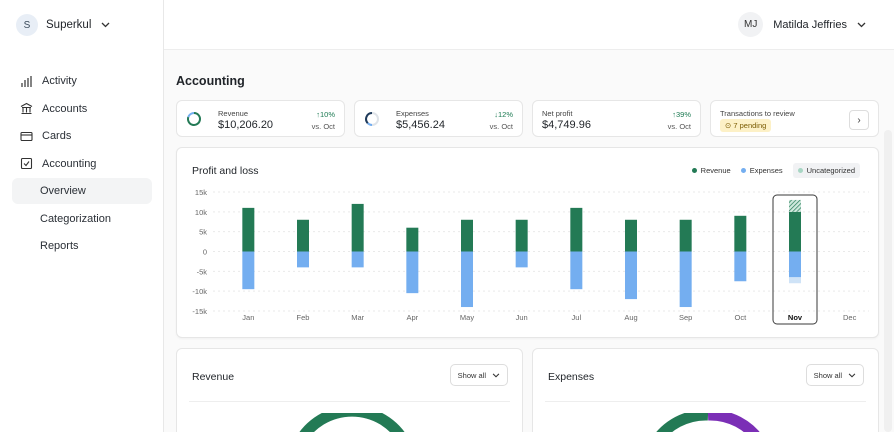 This screenshot has height=432, width=894. Describe the element at coordinates (715, 170) in the screenshot. I see `legend-label: Revenue` at that location.